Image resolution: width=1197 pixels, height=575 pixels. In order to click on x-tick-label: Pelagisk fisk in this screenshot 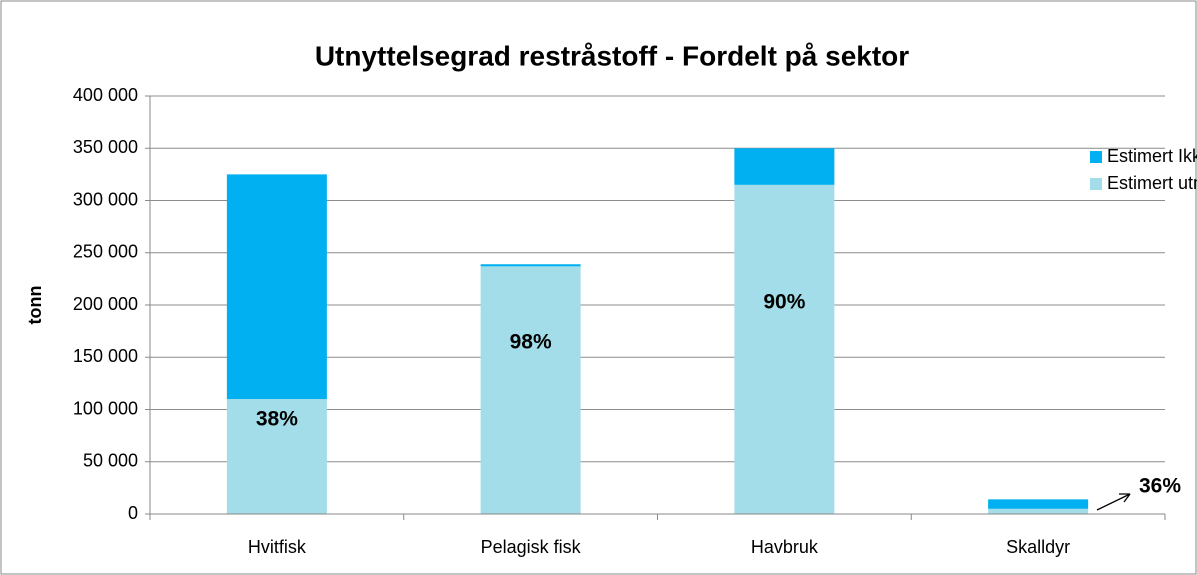, I will do `click(531, 547)`.